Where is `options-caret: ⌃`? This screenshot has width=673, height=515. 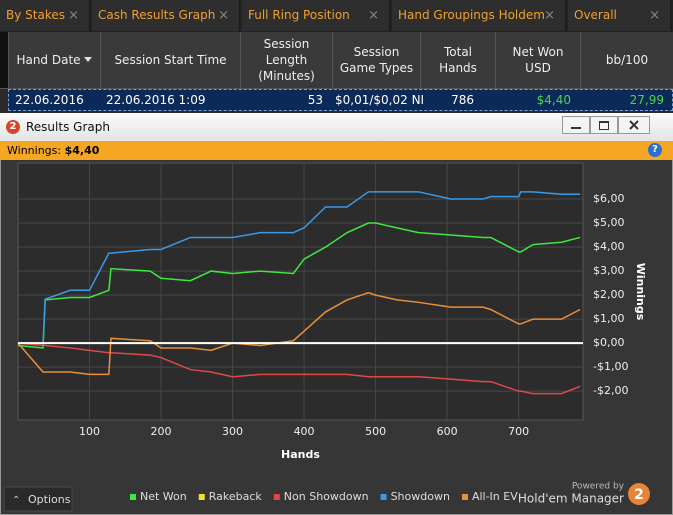 options-caret: ⌃ is located at coordinates (16, 500).